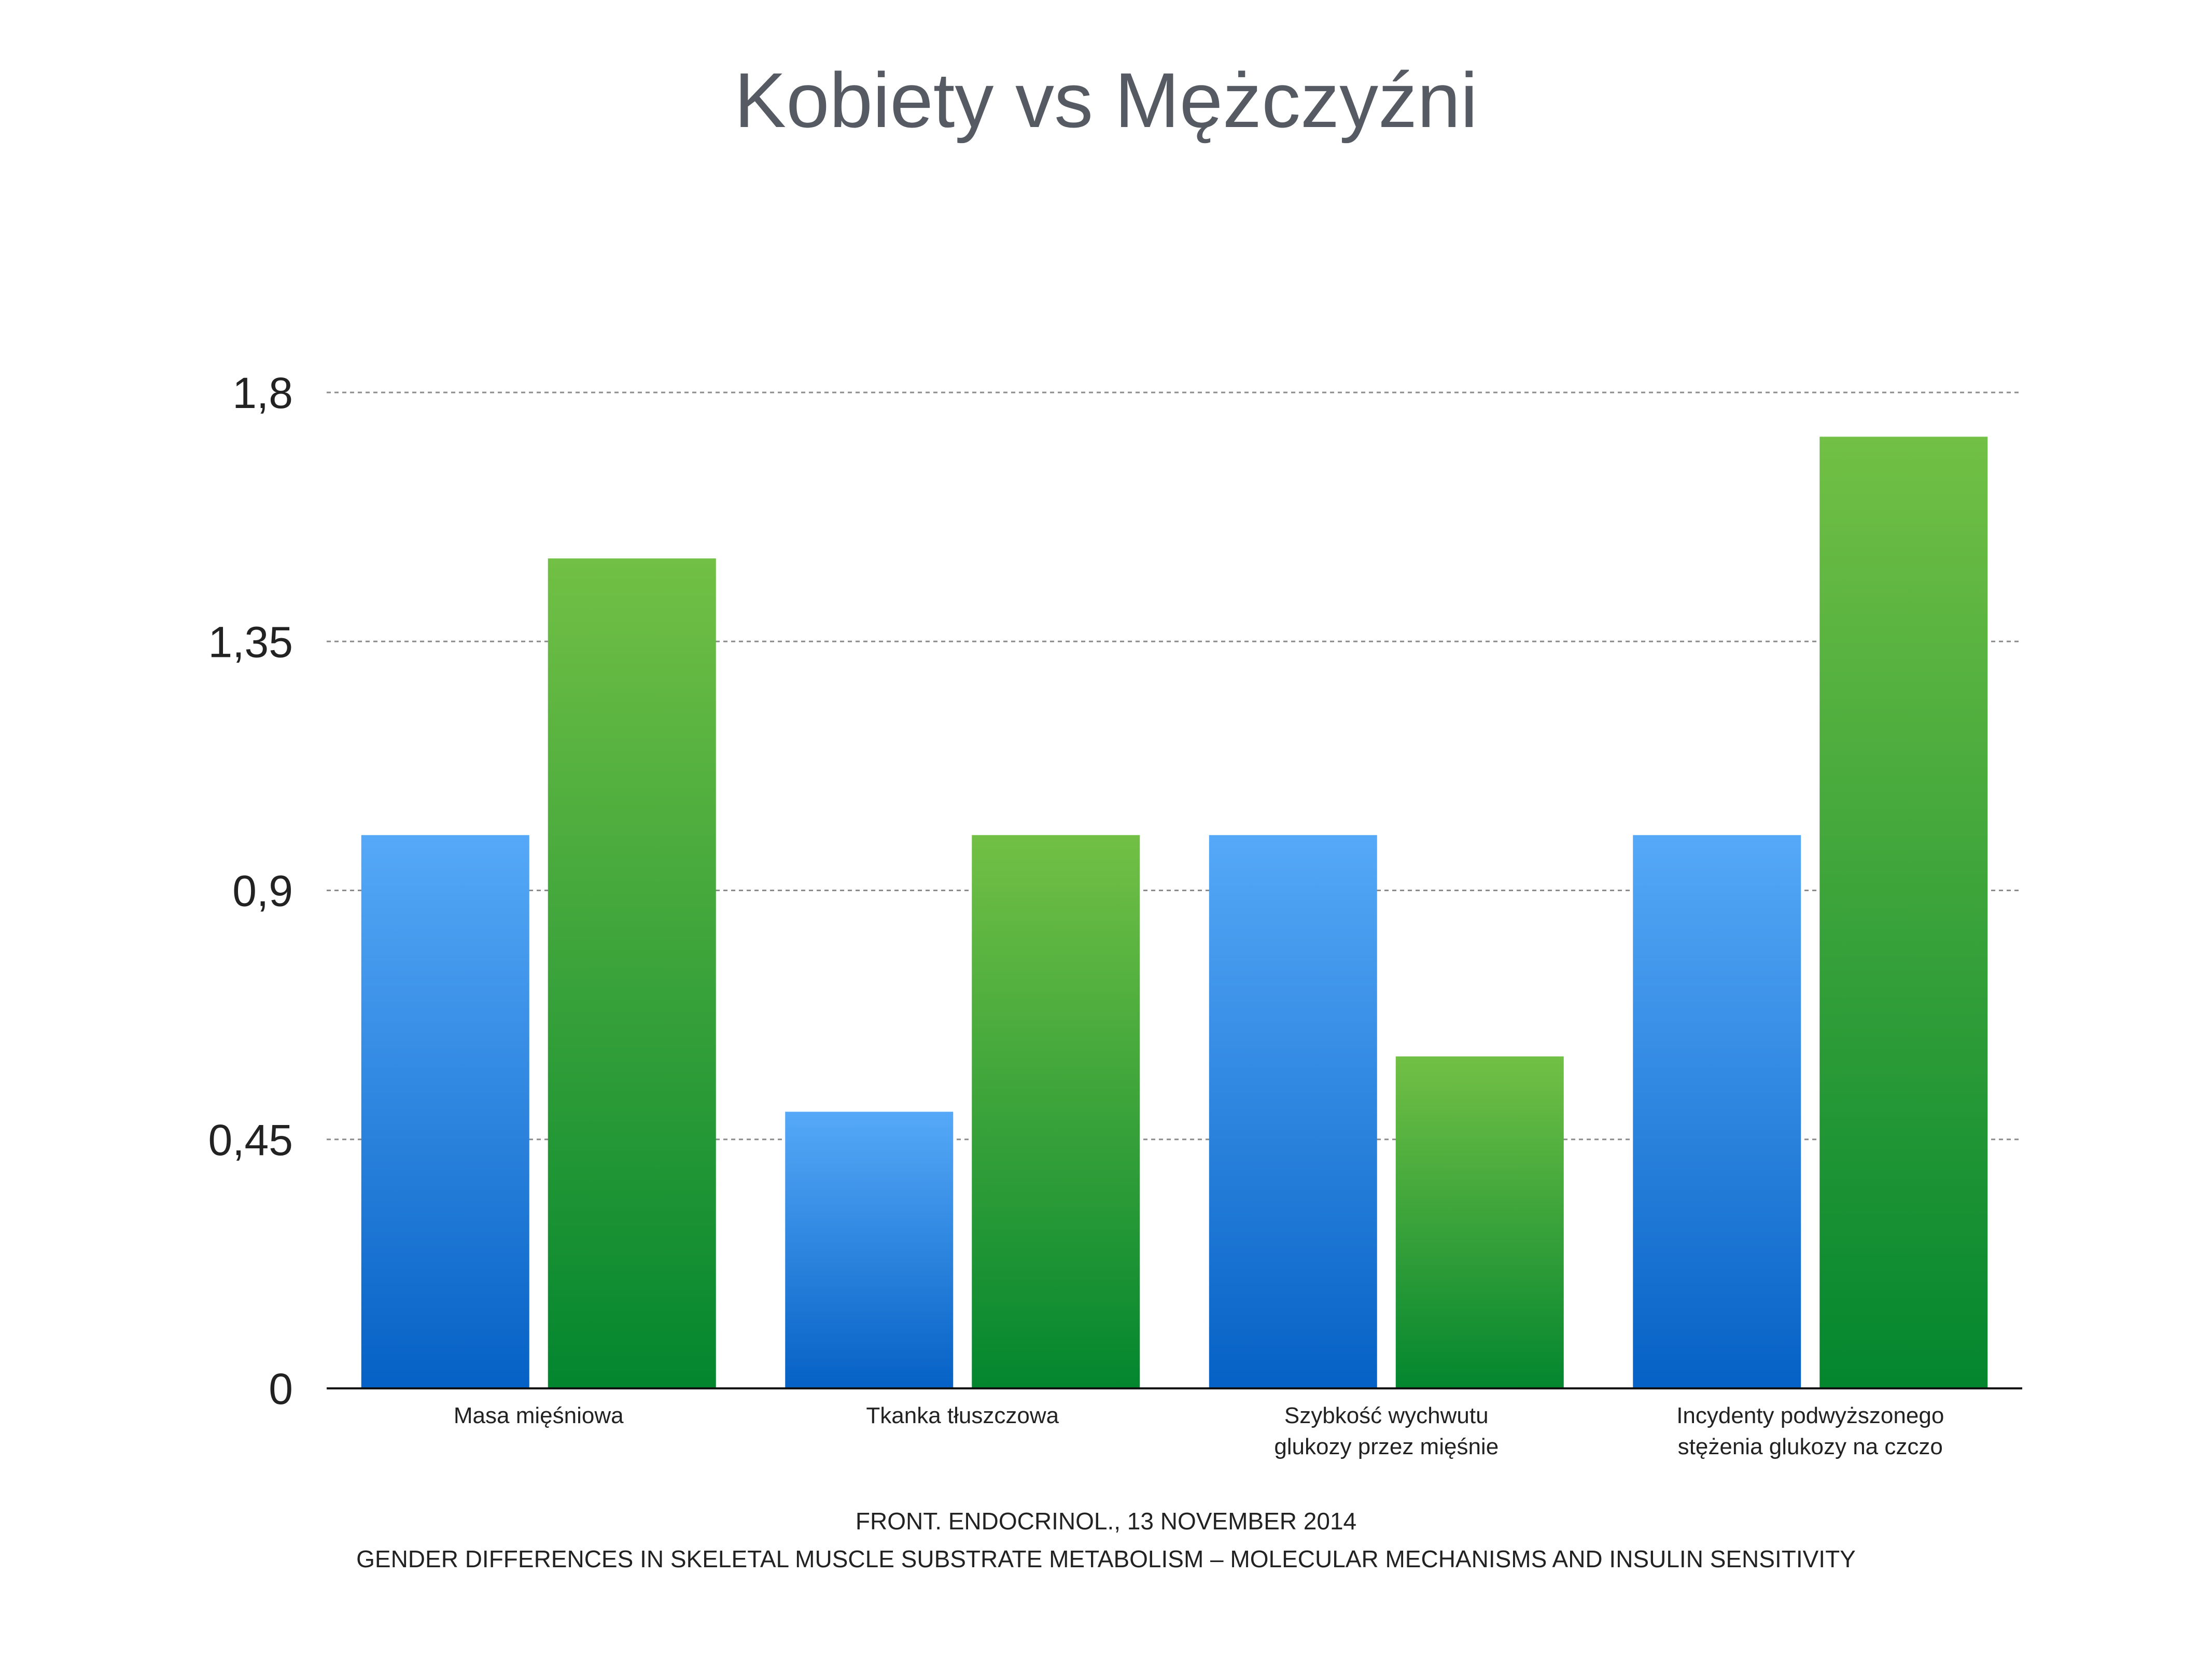 This screenshot has height=1659, width=2212. I want to click on y-tick-label: 1,35, so click(250, 642).